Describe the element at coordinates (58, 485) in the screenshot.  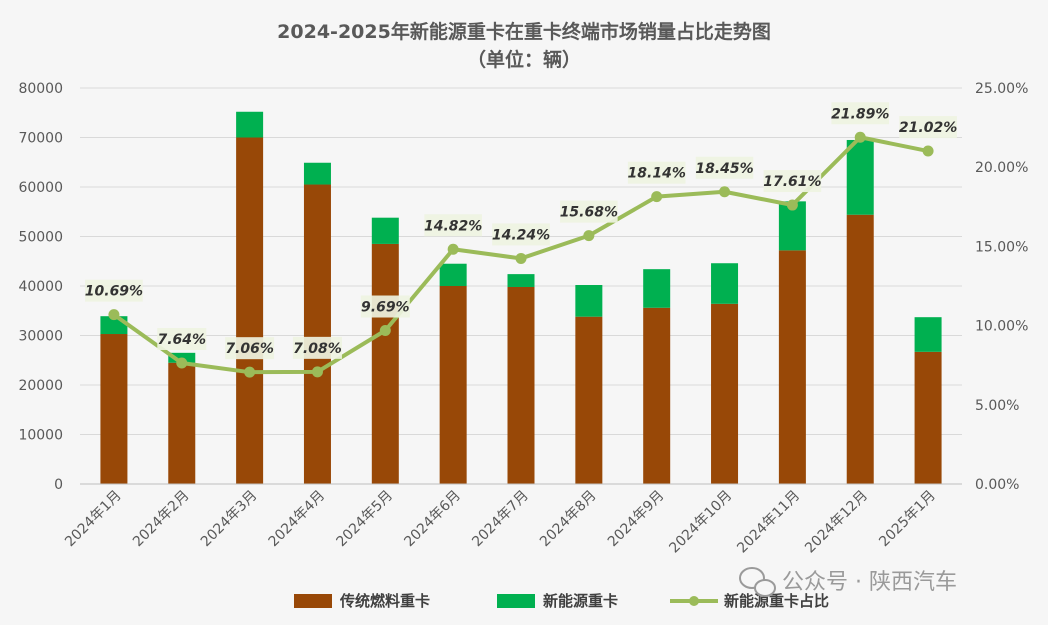
I see `left-tick-label: 0` at that location.